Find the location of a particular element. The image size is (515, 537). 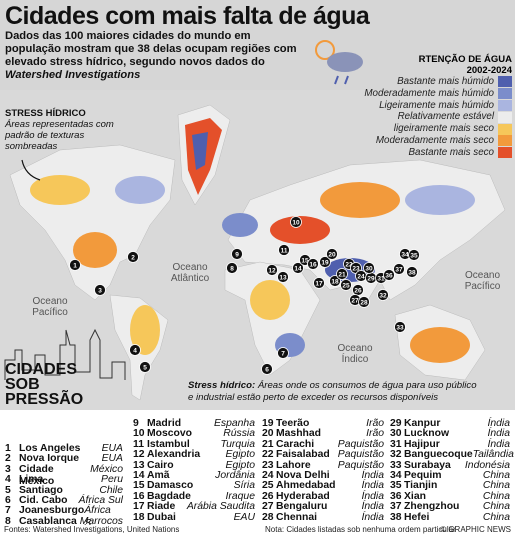

city-country: EAU is located at coordinates (244, 517).